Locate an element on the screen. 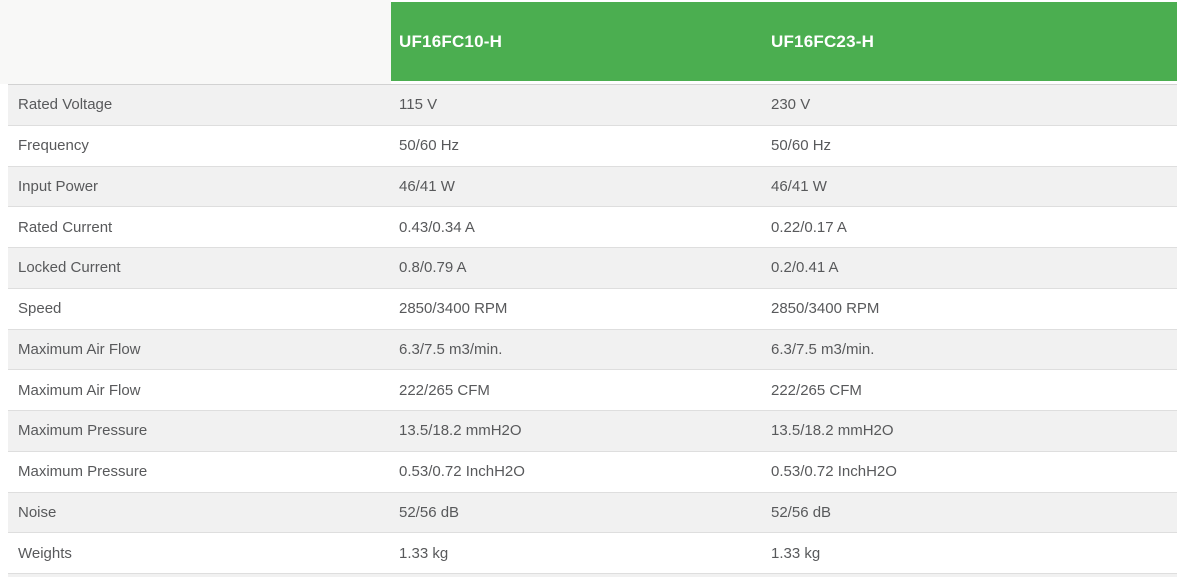 The image size is (1181, 577). cell-value-uf16fc10-h: 115 V is located at coordinates (418, 105).